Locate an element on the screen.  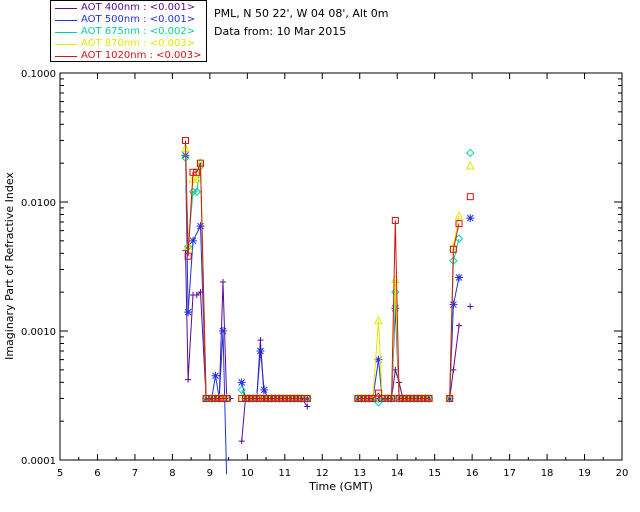
y-axis-label: Imaginary Part of Refractive Index is located at coordinates (9, 266).